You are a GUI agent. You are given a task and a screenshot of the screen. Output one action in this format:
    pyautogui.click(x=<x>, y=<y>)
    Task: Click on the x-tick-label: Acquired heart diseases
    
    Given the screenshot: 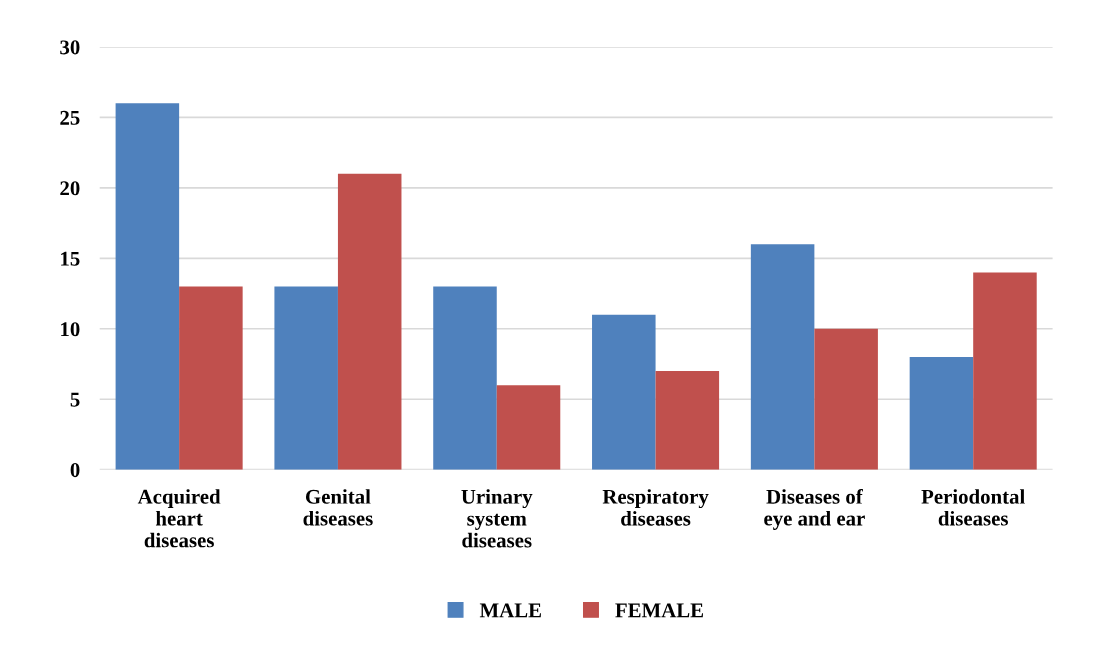 What is the action you would take?
    pyautogui.click(x=179, y=518)
    